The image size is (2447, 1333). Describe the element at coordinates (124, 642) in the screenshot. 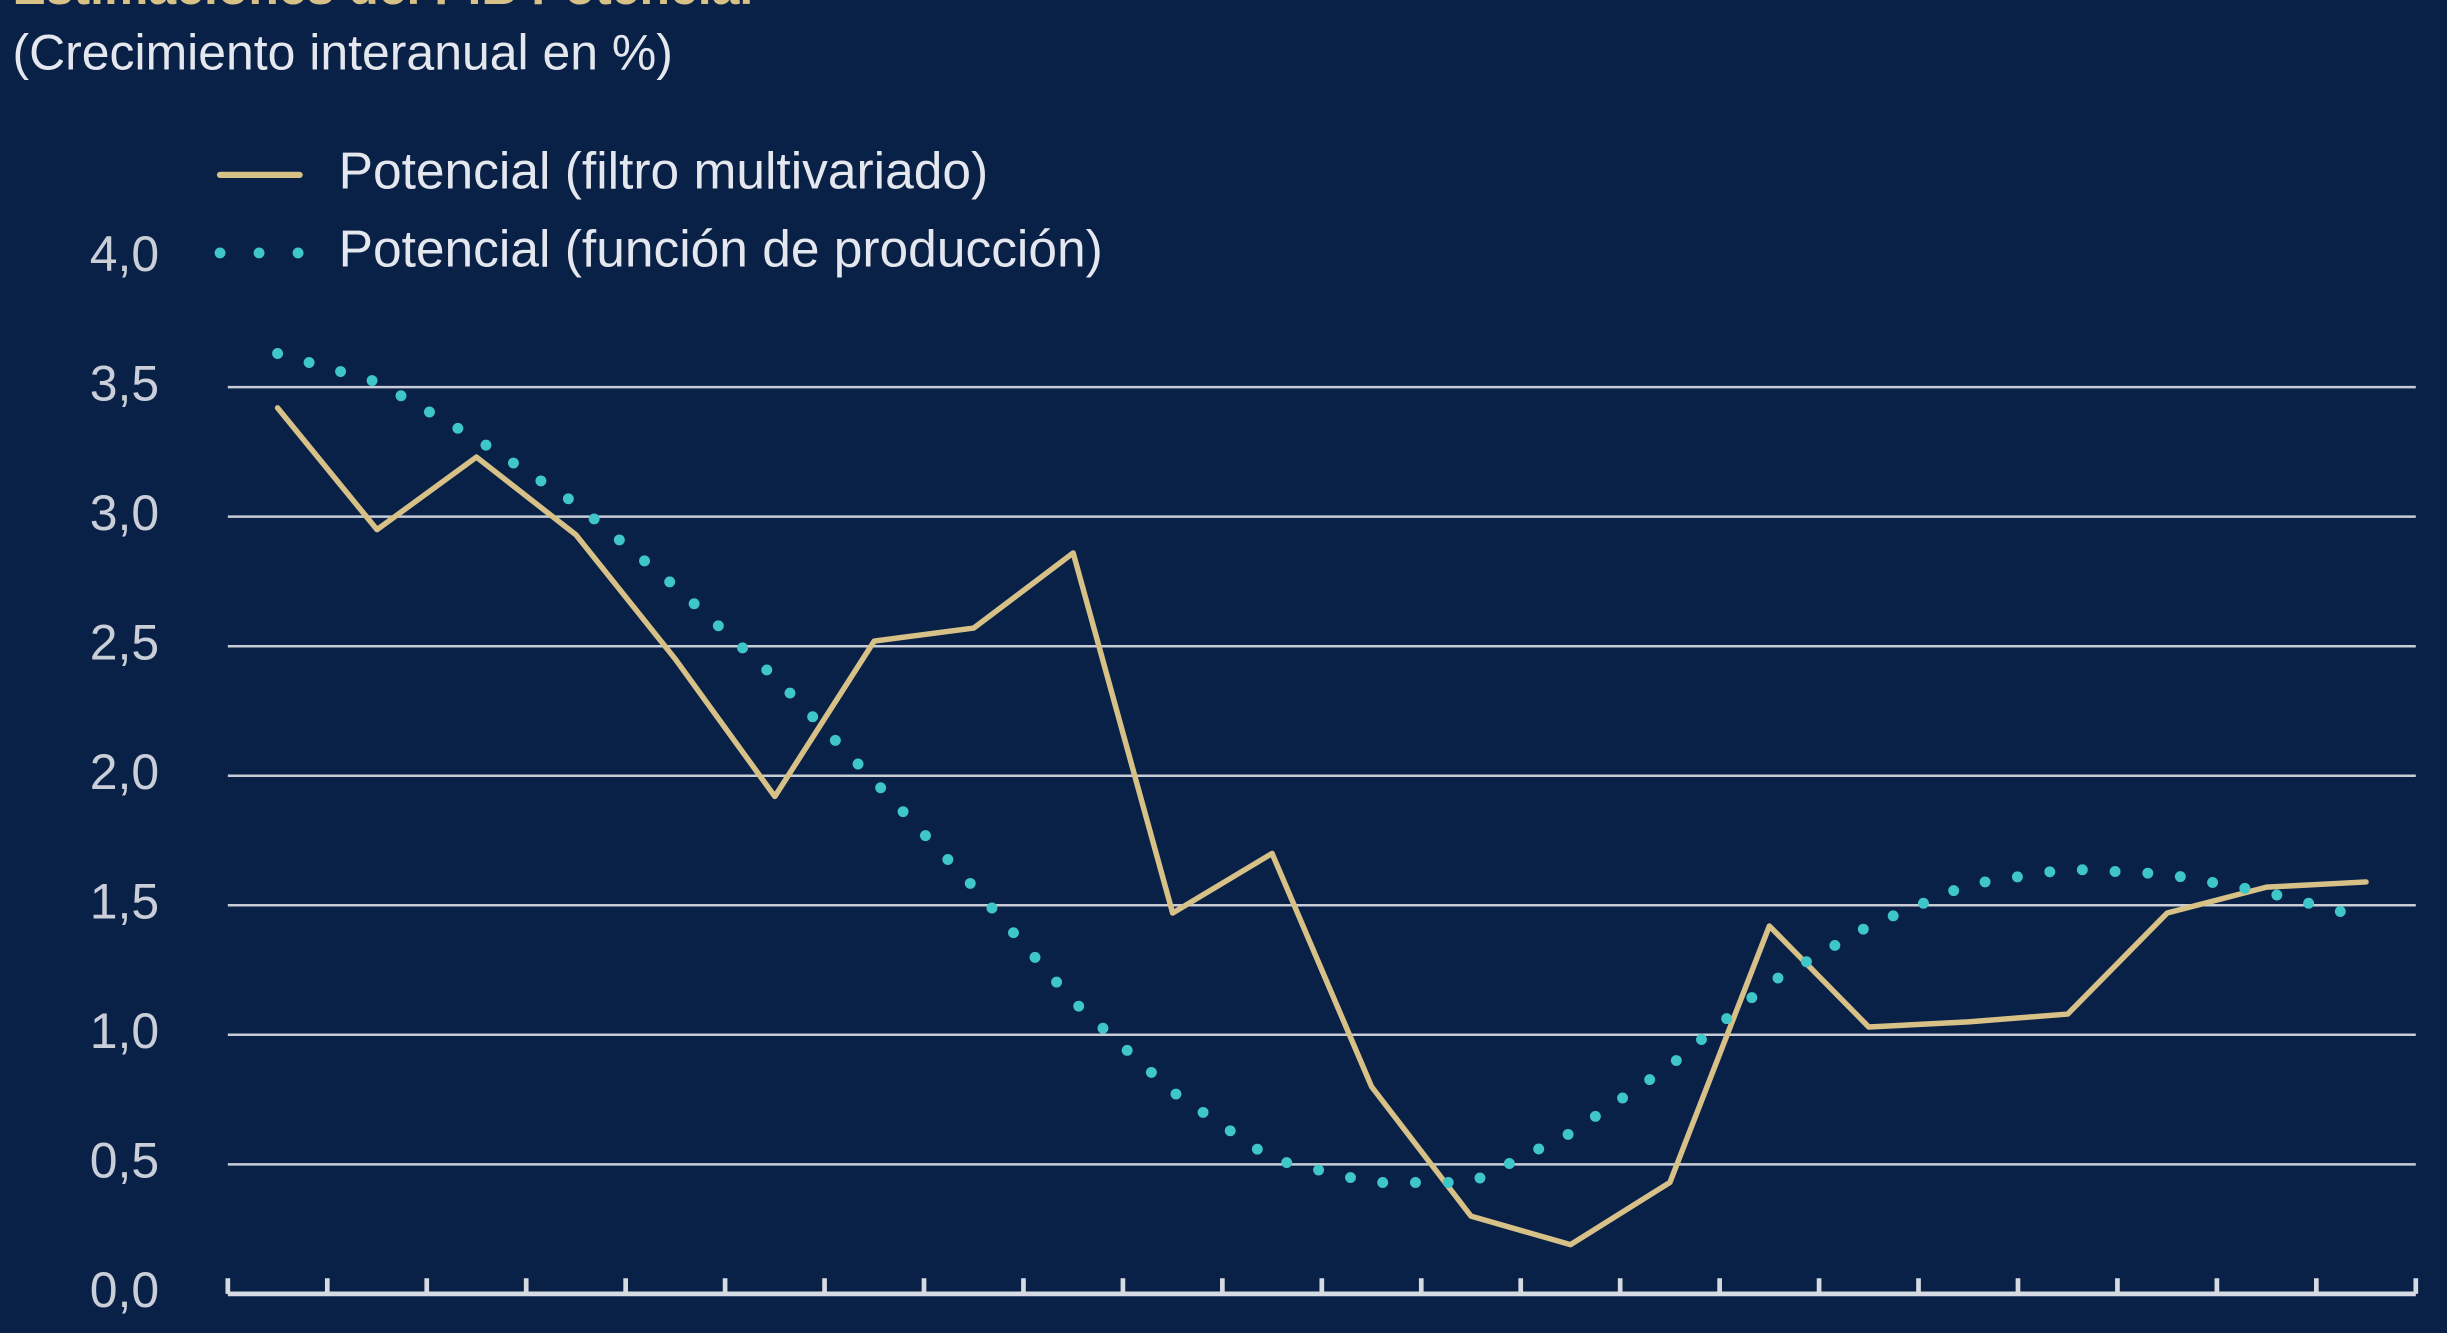

I see `y-tick-label: 2,5` at that location.